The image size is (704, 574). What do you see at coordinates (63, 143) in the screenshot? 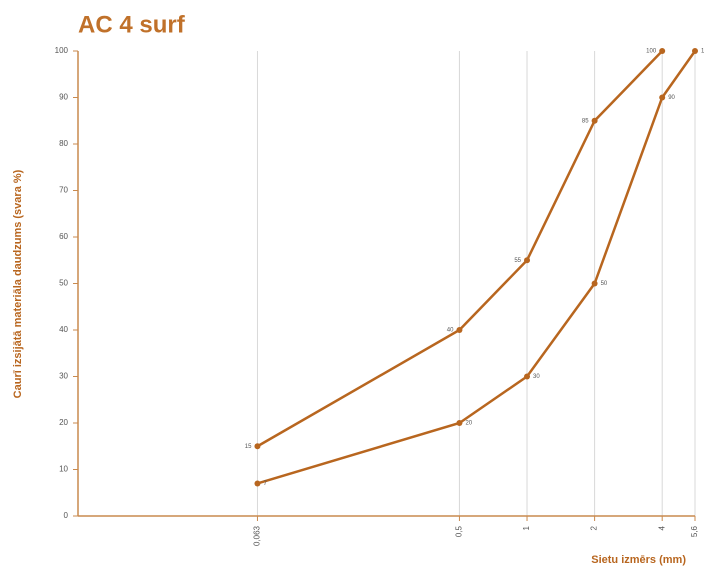
I see `y-tick-label: 80` at bounding box center [63, 143].